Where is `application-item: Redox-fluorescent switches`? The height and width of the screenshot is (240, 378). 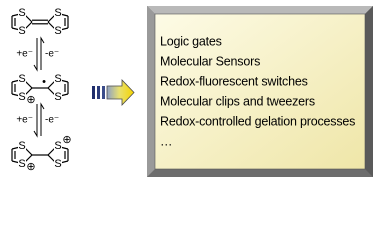 application-item: Redox-fluorescent switches is located at coordinates (234, 81).